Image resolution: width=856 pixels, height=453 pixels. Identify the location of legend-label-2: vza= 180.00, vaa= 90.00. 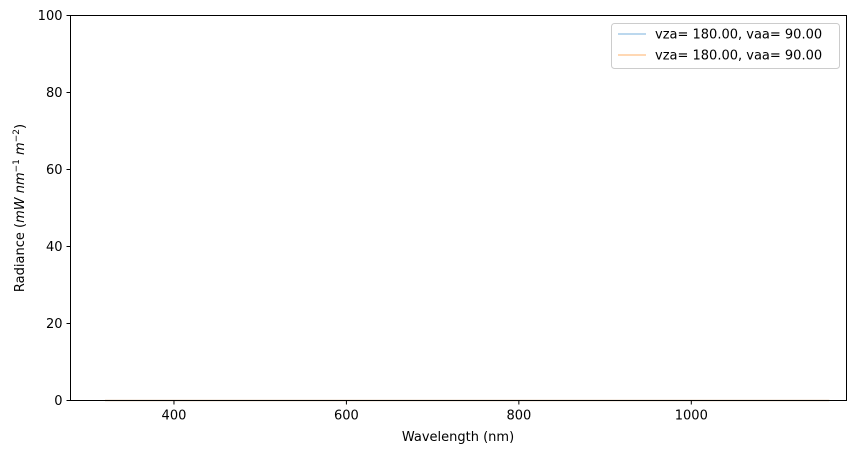
(738, 56).